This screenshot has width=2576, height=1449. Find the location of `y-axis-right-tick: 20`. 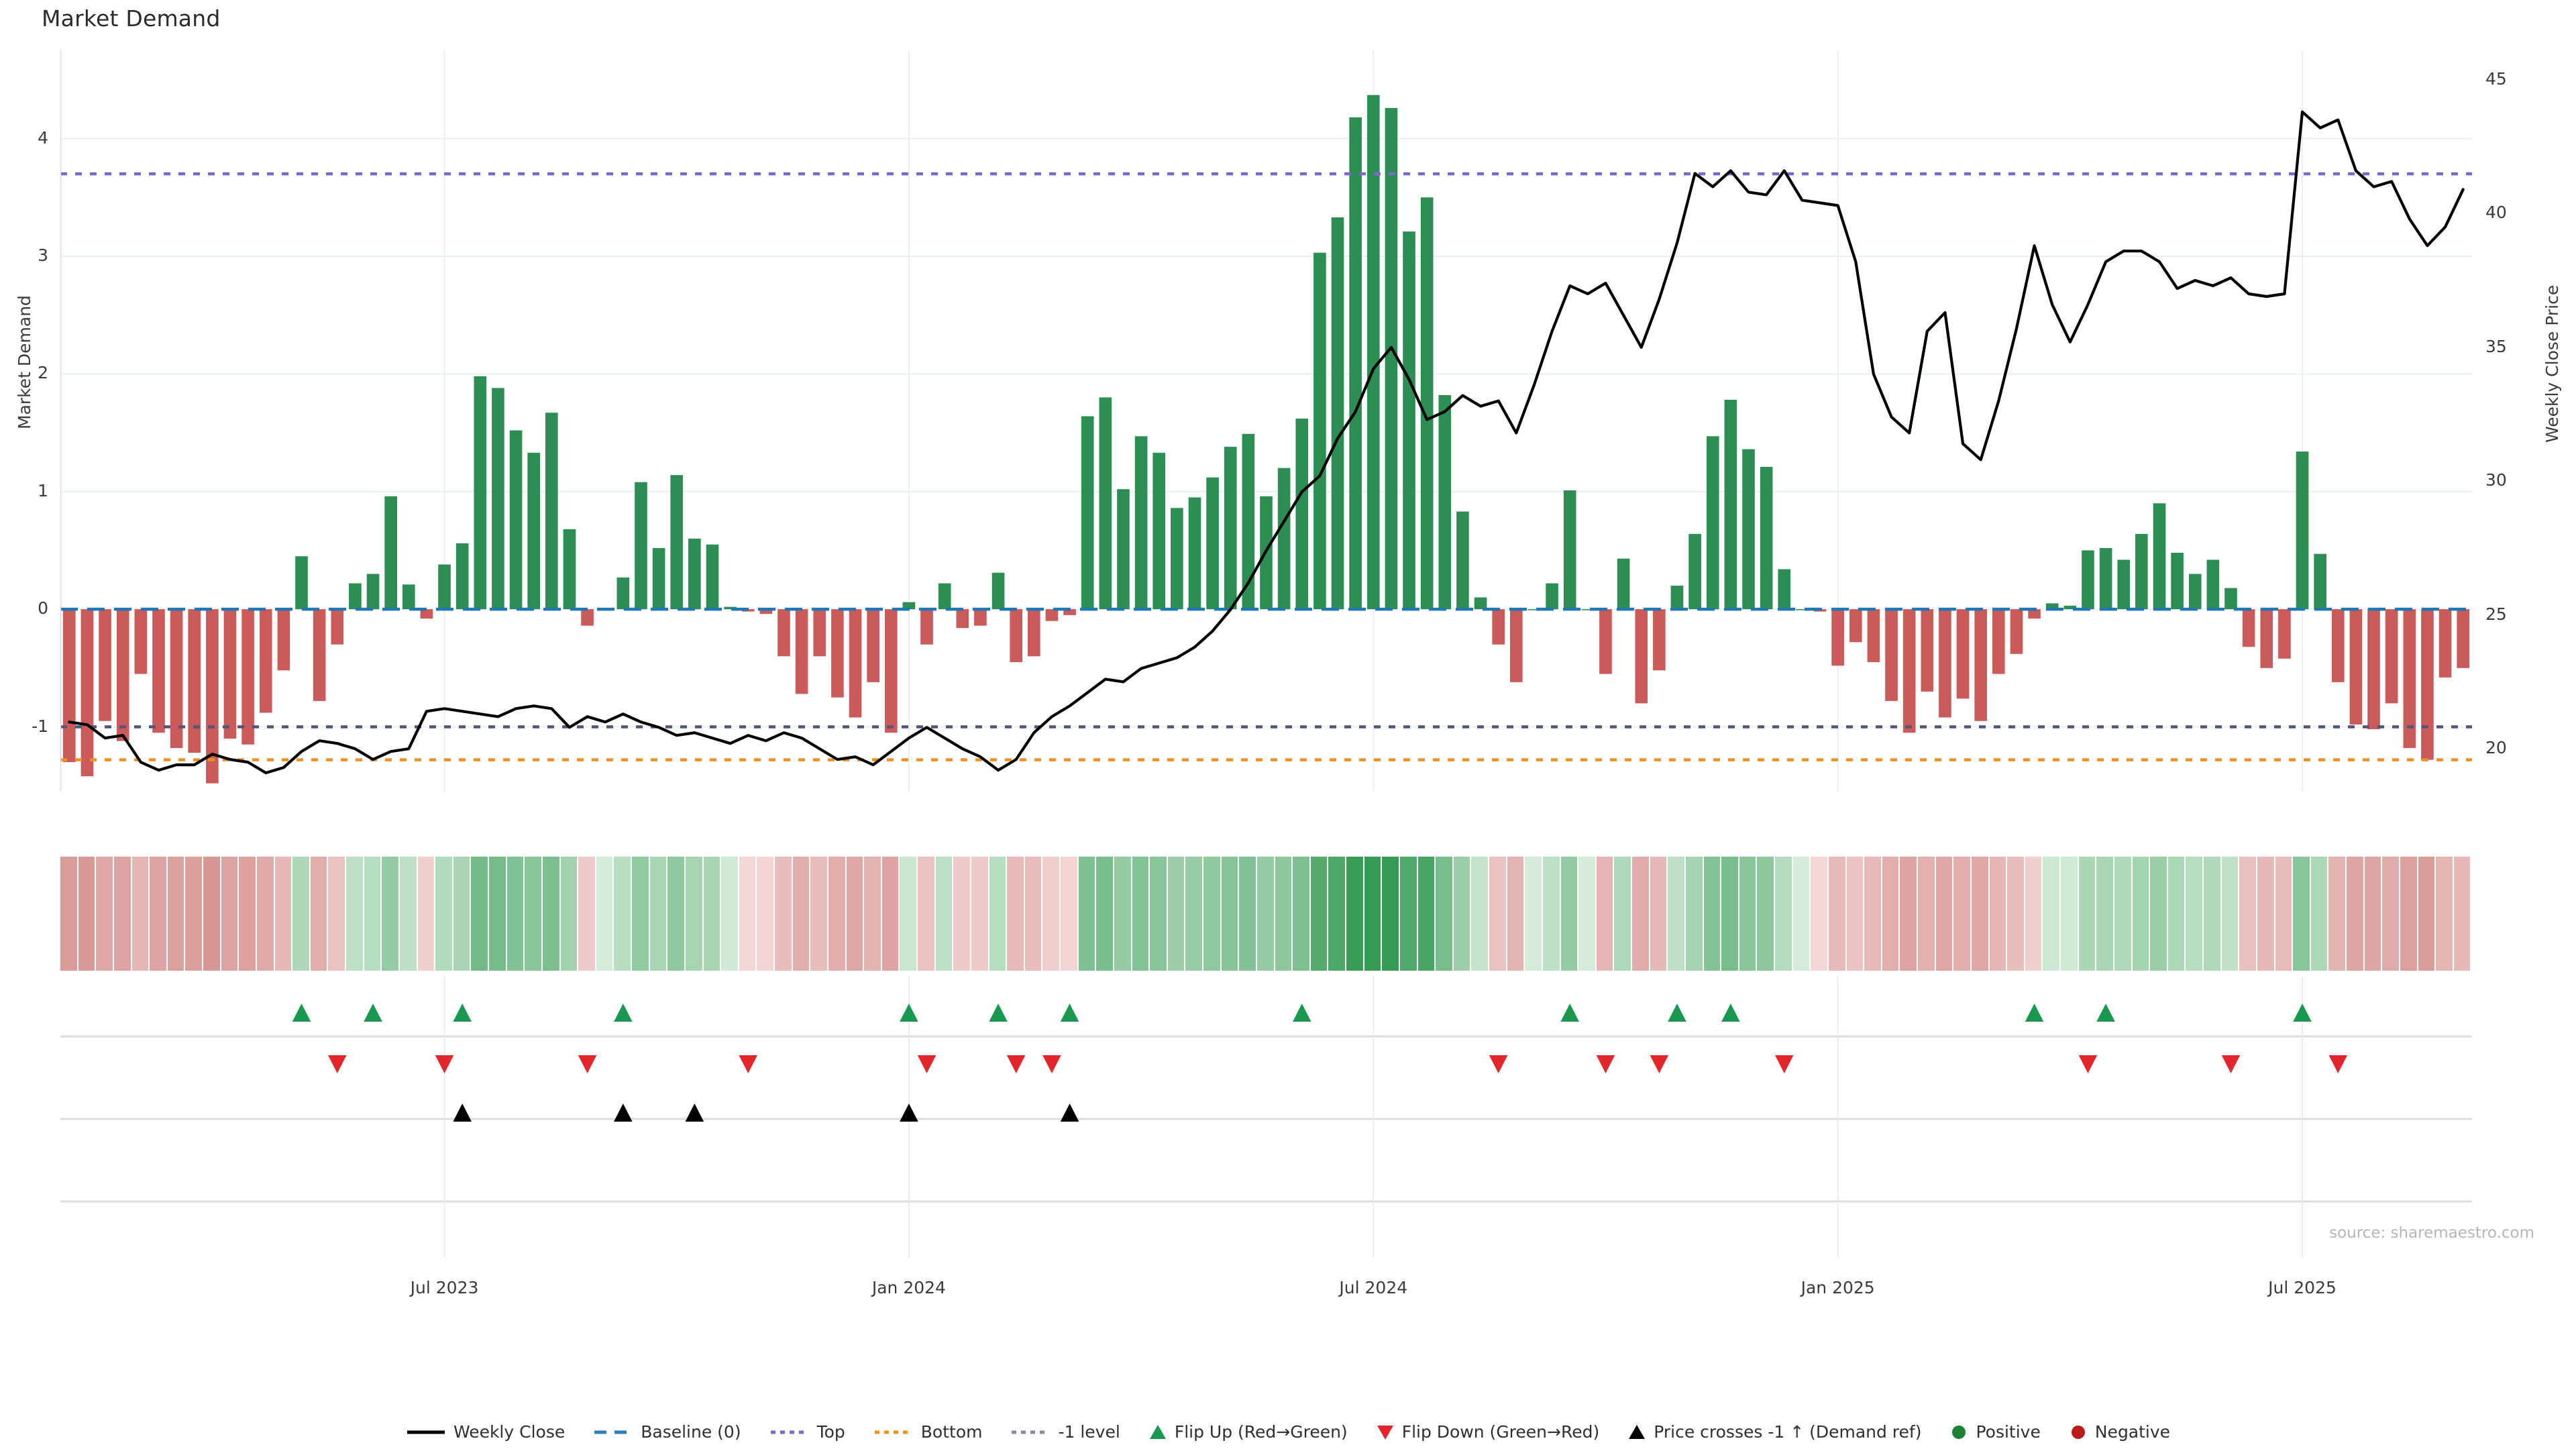

y-axis-right-tick: 20 is located at coordinates (2496, 748).